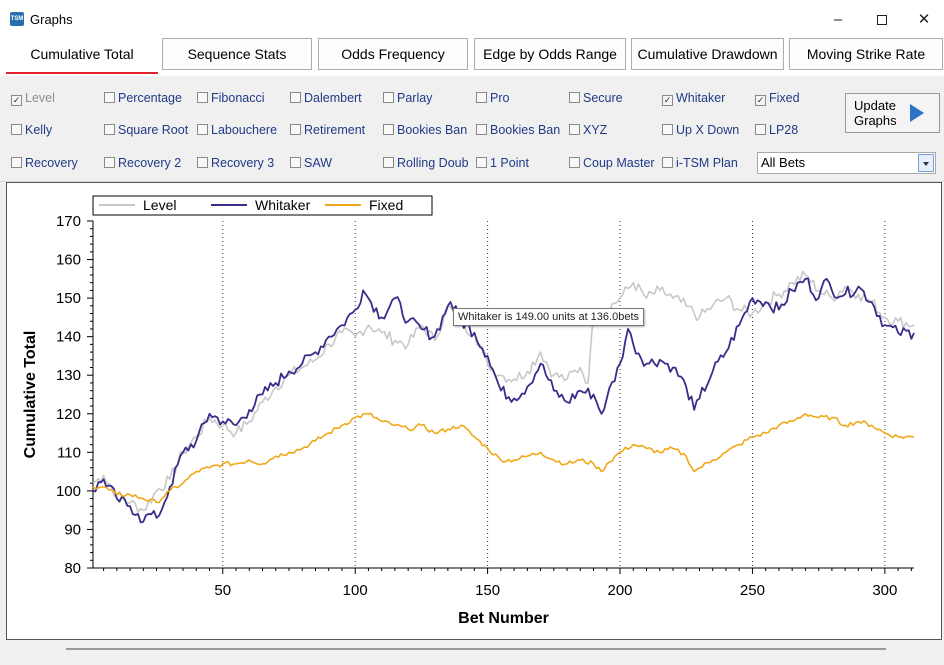  What do you see at coordinates (472, 19) in the screenshot?
I see `title-bar: TSM Graphs – ✕` at bounding box center [472, 19].